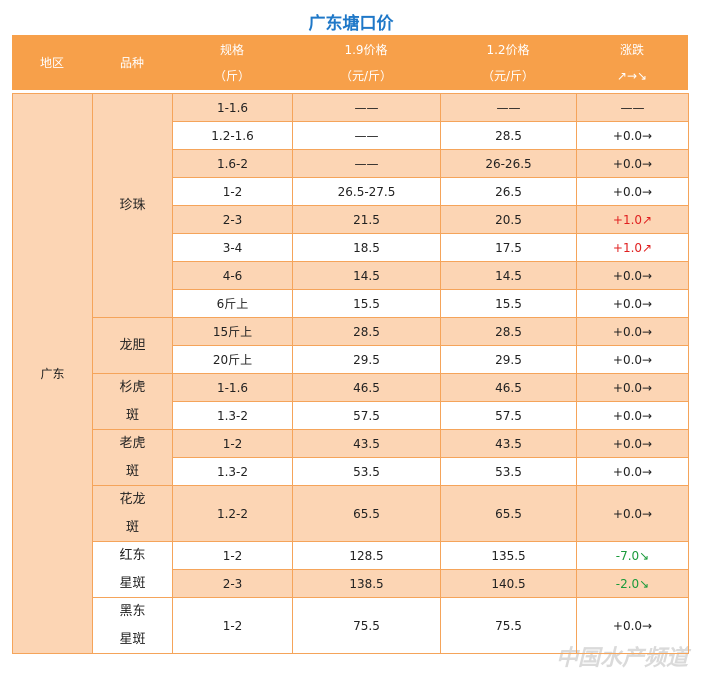 The image size is (702, 684). Describe the element at coordinates (632, 62) in the screenshot. I see `header-cell: 涨跌 ↗→↘` at that location.